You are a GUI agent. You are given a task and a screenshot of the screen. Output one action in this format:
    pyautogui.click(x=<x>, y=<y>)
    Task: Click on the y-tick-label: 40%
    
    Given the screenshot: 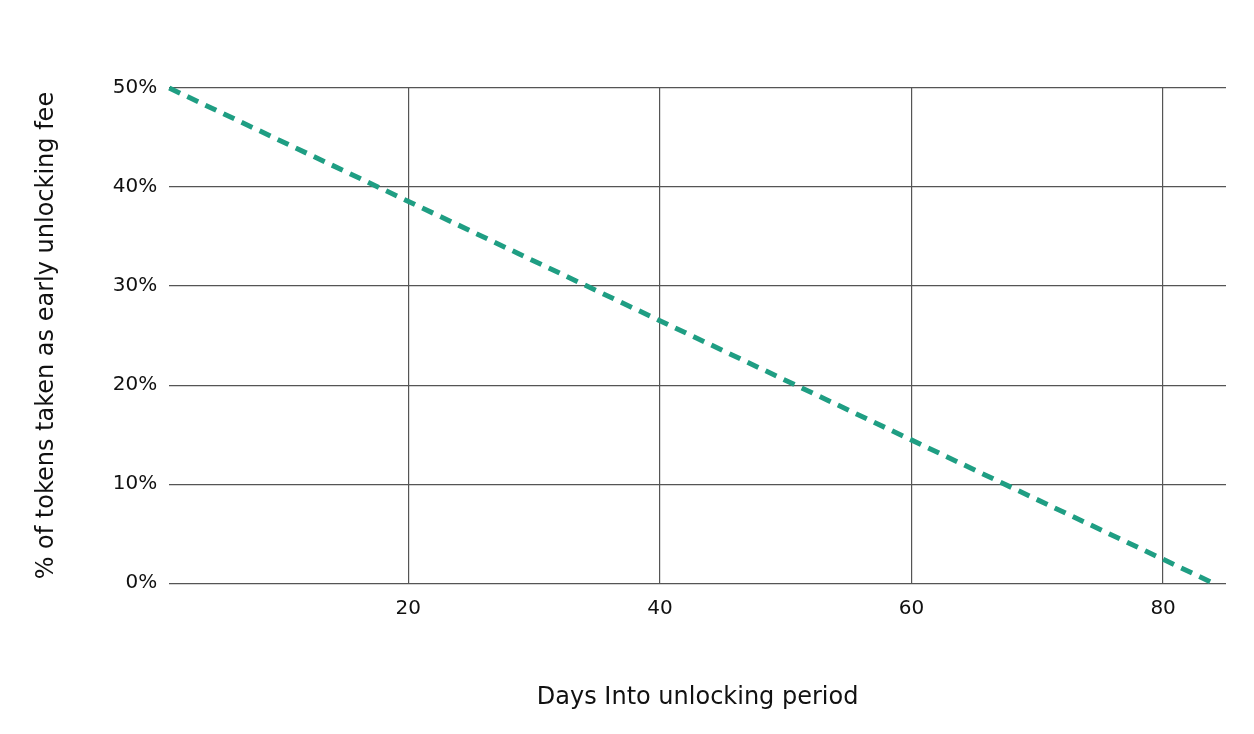 What is the action you would take?
    pyautogui.click(x=135, y=185)
    